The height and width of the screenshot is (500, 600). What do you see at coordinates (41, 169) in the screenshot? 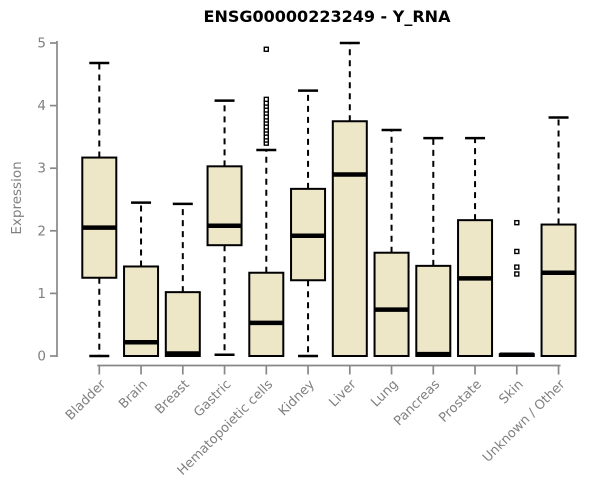
I see `y-tick-label: 3` at bounding box center [41, 169].